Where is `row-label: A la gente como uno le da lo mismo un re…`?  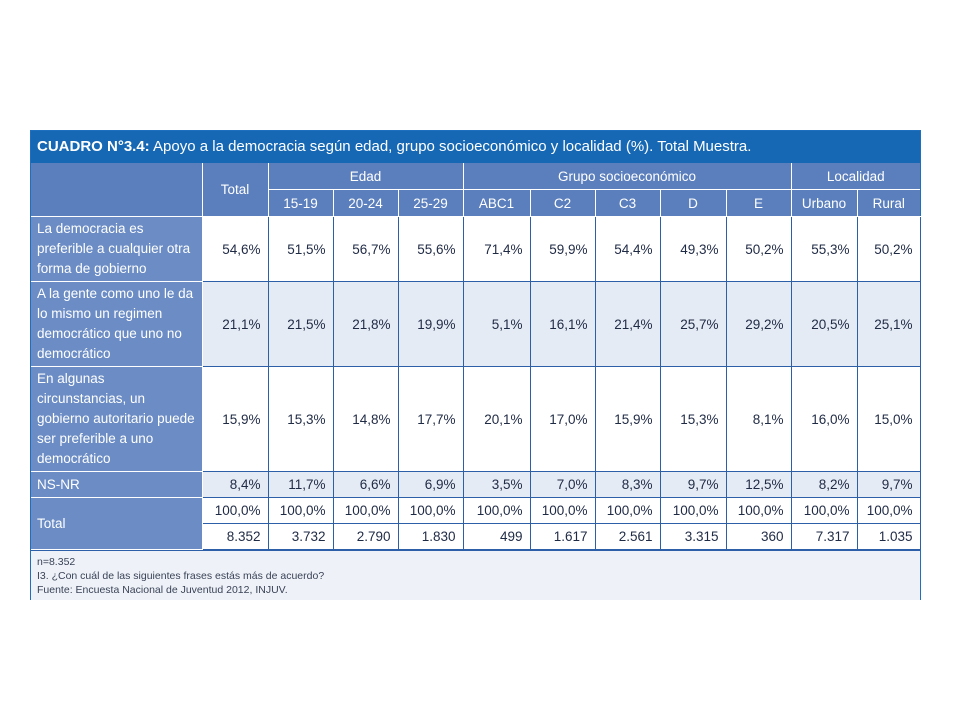 row-label: A la gente como uno le da lo mismo un re… is located at coordinates (117, 324).